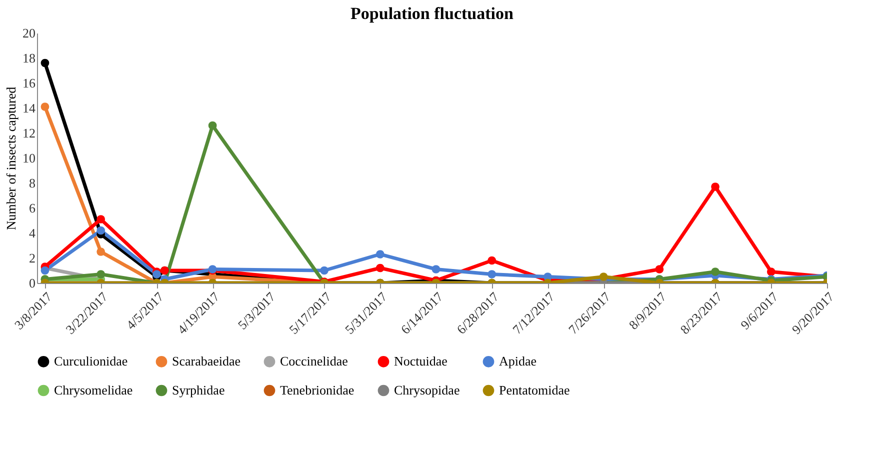 Image resolution: width=889 pixels, height=458 pixels. Describe the element at coordinates (29, 133) in the screenshot. I see `y-tick-label: 12` at that location.